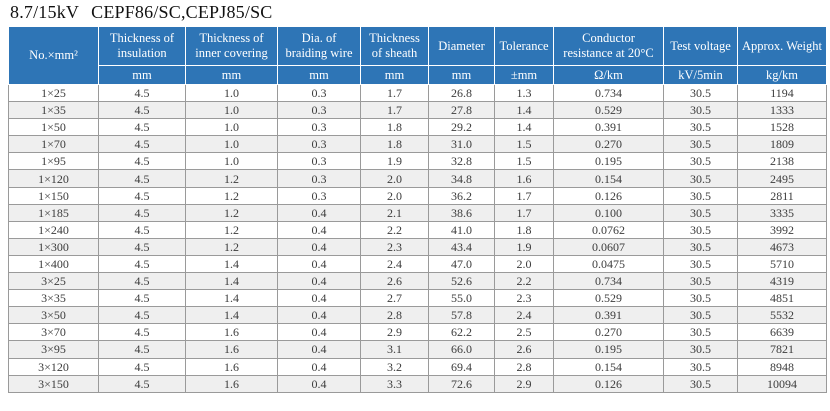 Image resolution: width=830 pixels, height=411 pixels. Describe the element at coordinates (782, 383) in the screenshot. I see `cell: 10094` at that location.